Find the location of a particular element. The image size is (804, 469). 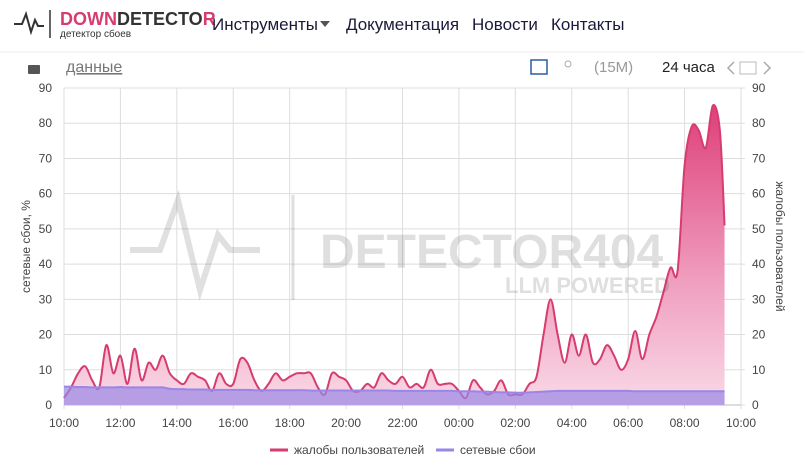

calendar-icon is located at coordinates (748, 68).